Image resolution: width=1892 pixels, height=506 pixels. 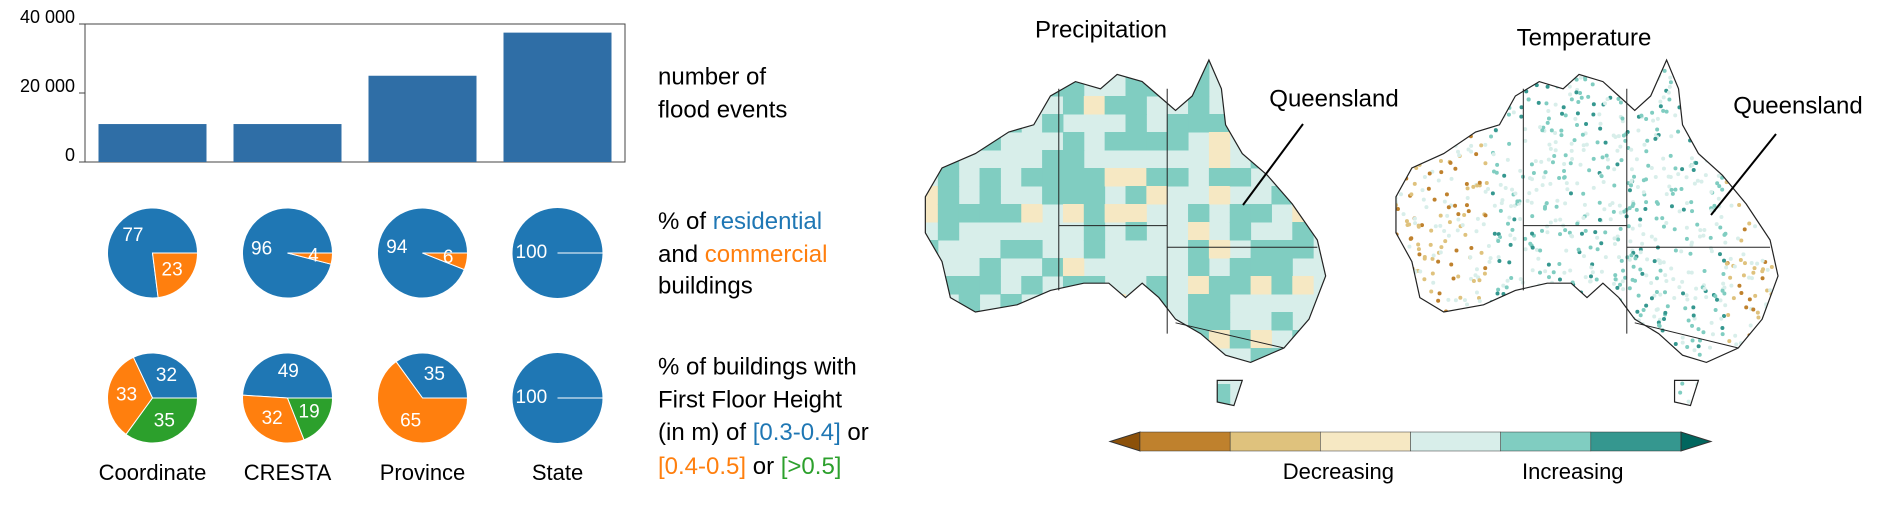 What do you see at coordinates (1230, 335) in the screenshot?
I see `state-border` at bounding box center [1230, 335].